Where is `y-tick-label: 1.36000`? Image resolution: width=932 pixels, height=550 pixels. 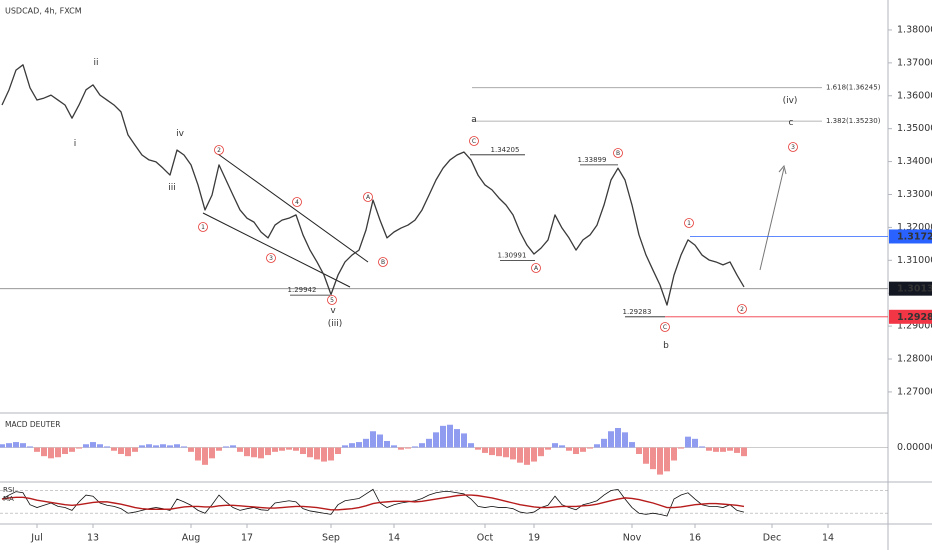
y-tick-label: 1.36000 is located at coordinates (914, 95).